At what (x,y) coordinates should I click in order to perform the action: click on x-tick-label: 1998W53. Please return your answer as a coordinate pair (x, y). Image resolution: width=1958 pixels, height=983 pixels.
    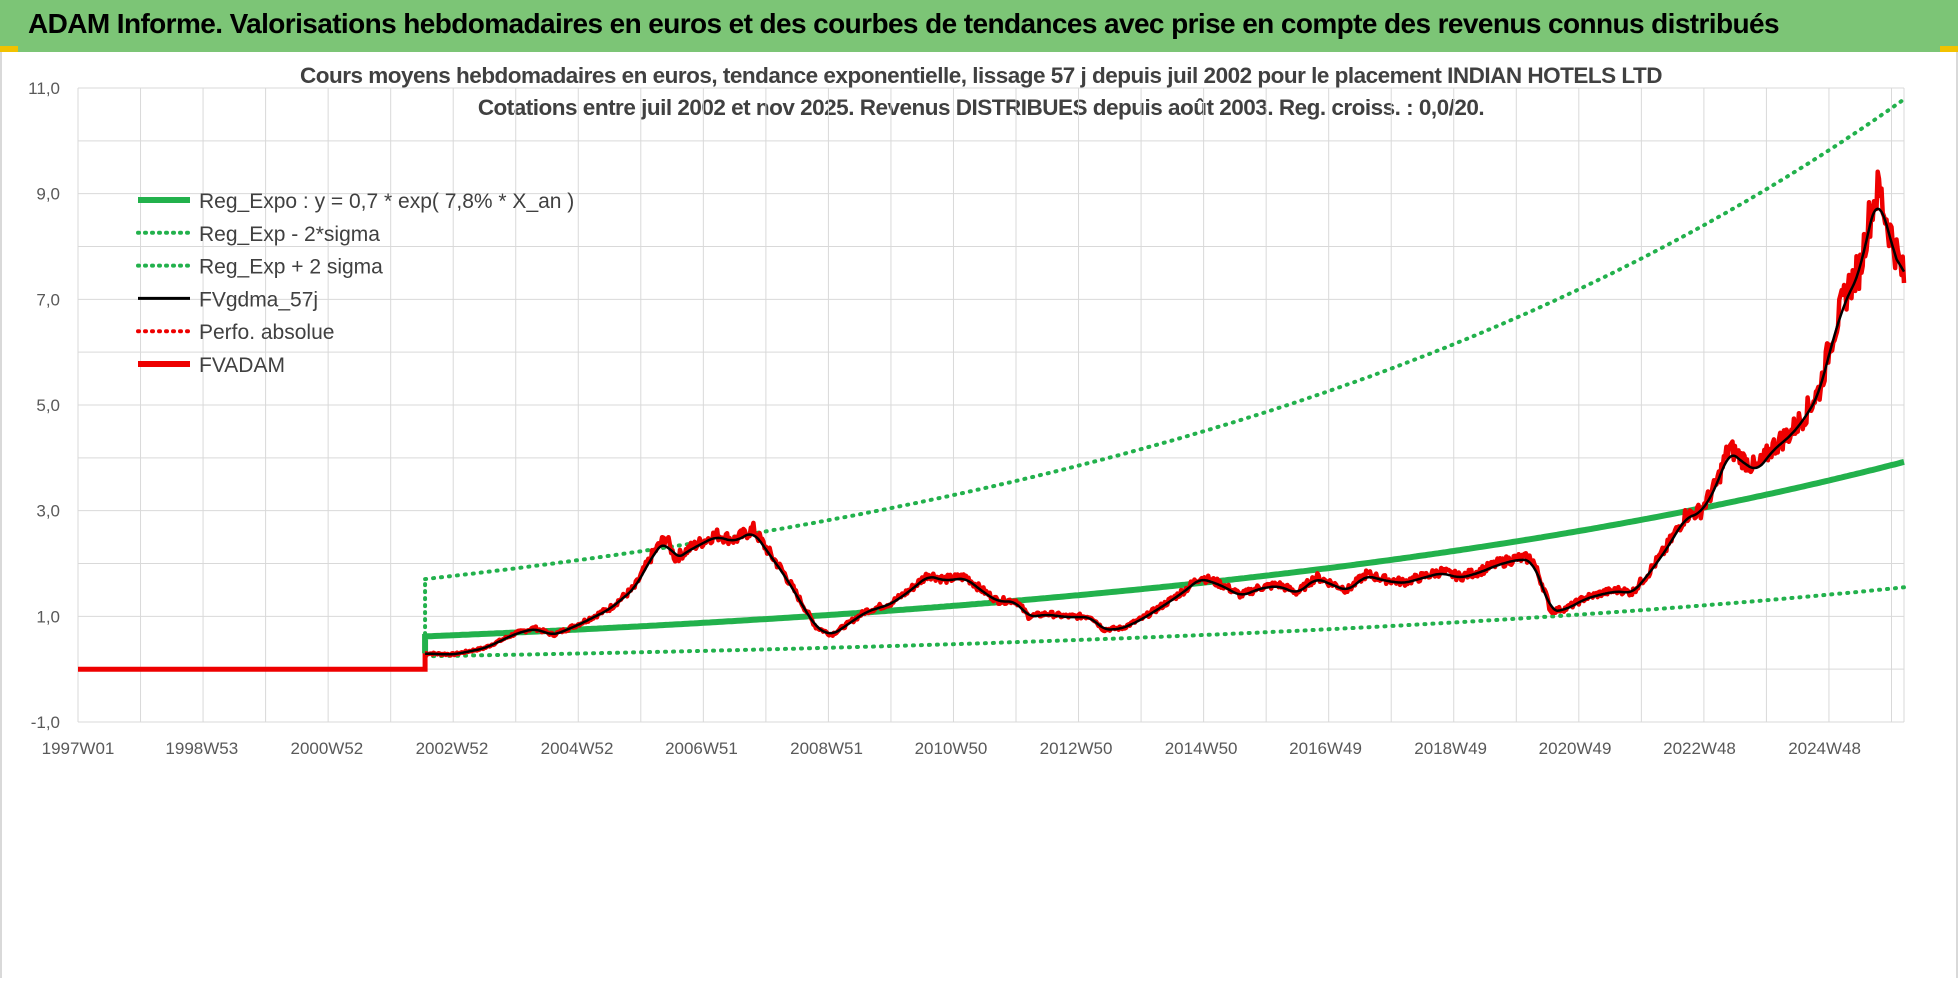
    Looking at the image, I should click on (201, 748).